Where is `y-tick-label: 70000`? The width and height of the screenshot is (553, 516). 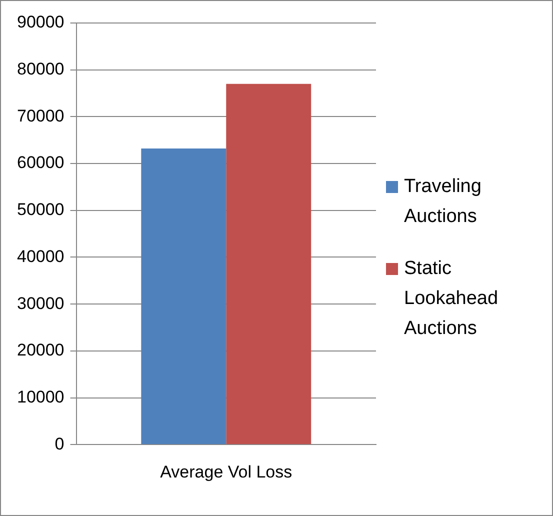 y-tick-label: 70000 is located at coordinates (40, 116).